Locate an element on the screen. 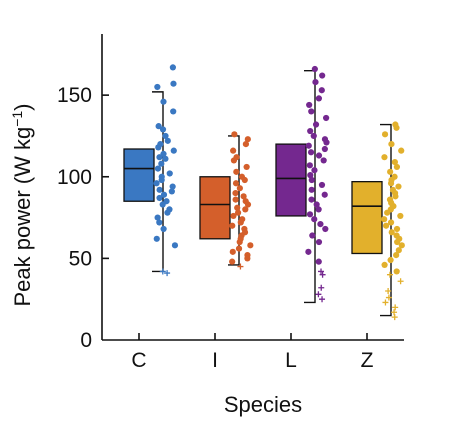  box-group-L is located at coordinates (302, 184).